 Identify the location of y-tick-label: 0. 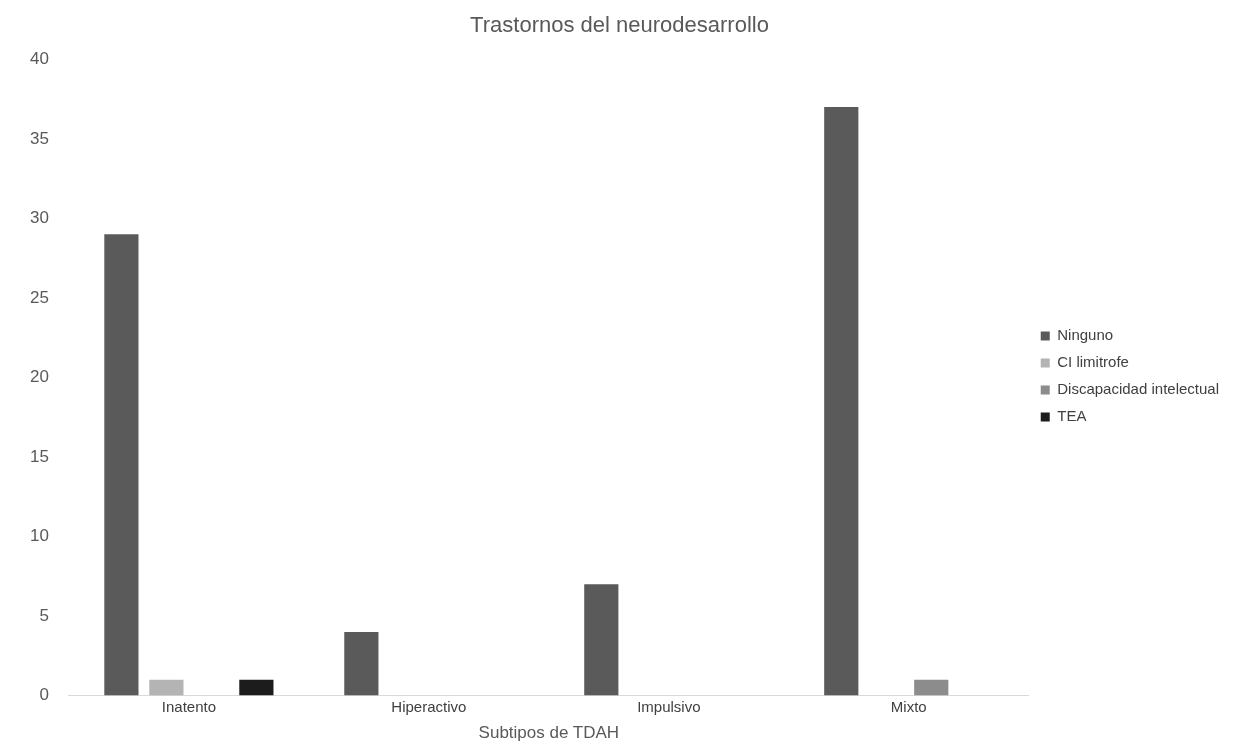
(44, 695).